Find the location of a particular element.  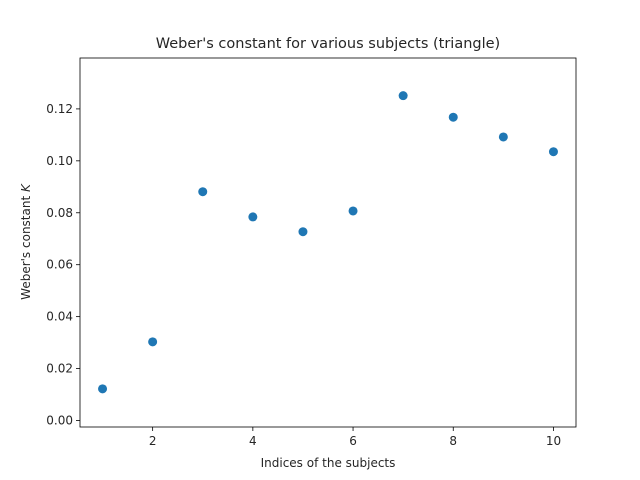

x-tick-label: 10 is located at coordinates (553, 441).